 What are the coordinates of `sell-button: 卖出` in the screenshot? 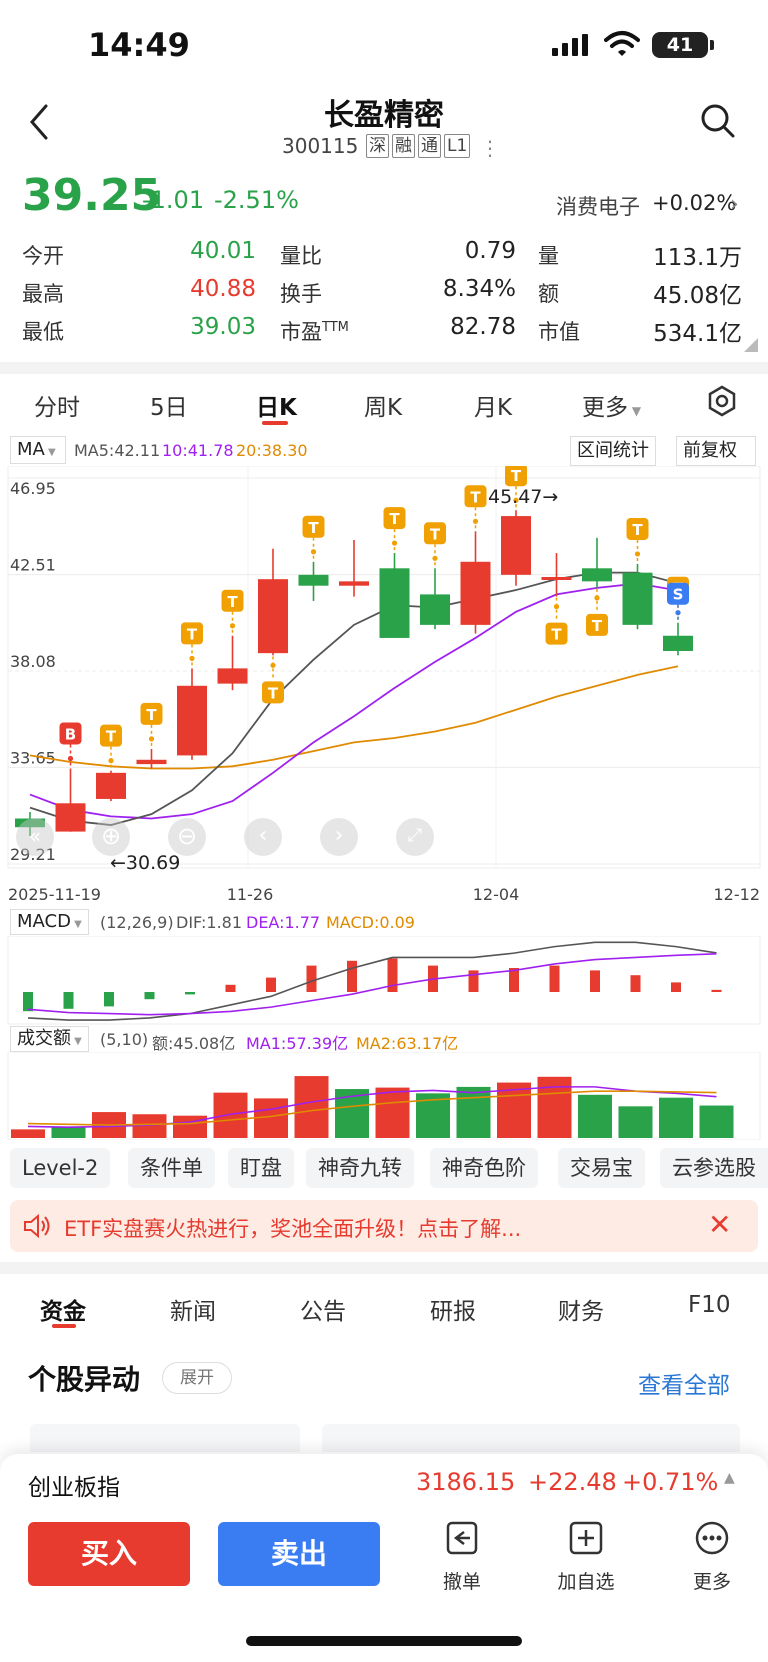 It's located at (299, 1554).